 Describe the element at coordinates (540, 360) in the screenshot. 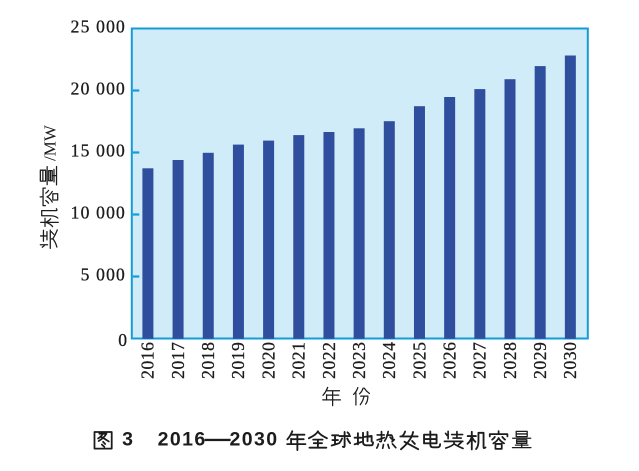

I see `svg-text: 2029` at that location.